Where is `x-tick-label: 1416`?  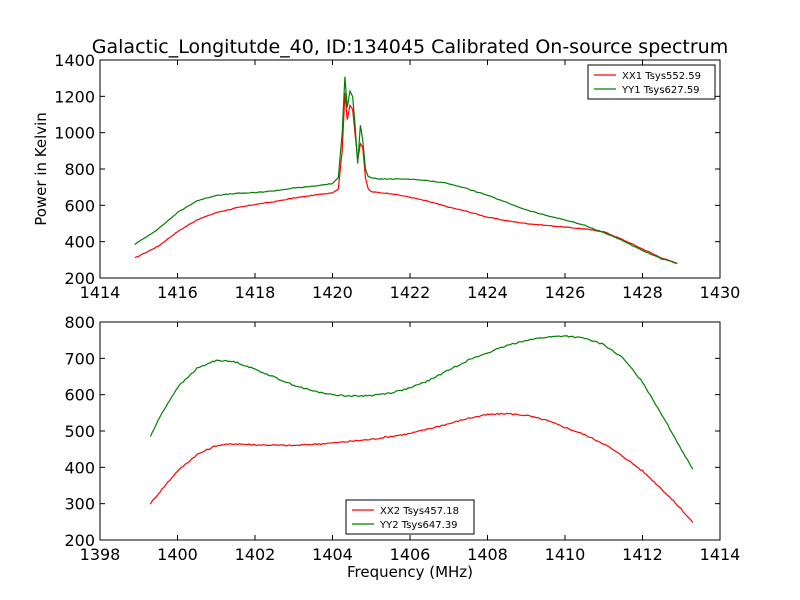 x-tick-label: 1416 is located at coordinates (177, 292).